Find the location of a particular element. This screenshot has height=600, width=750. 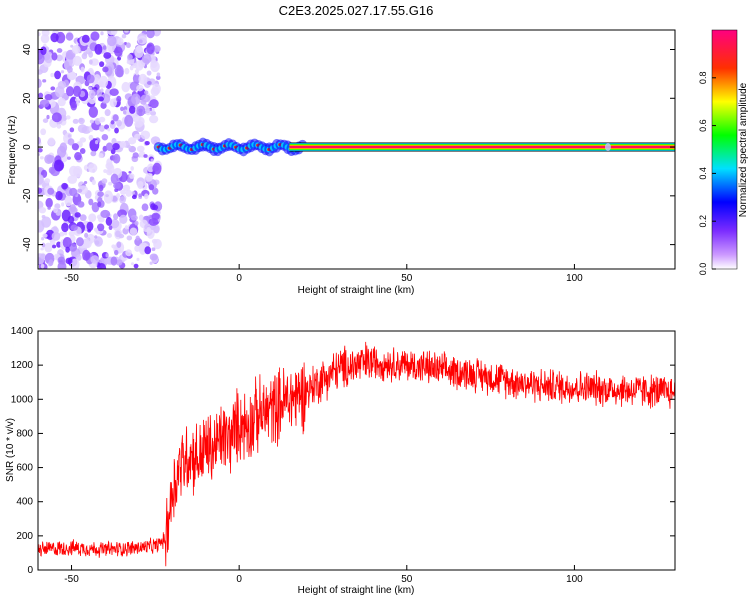

spectrogram-x-tick-label: -50 is located at coordinates (71, 278).